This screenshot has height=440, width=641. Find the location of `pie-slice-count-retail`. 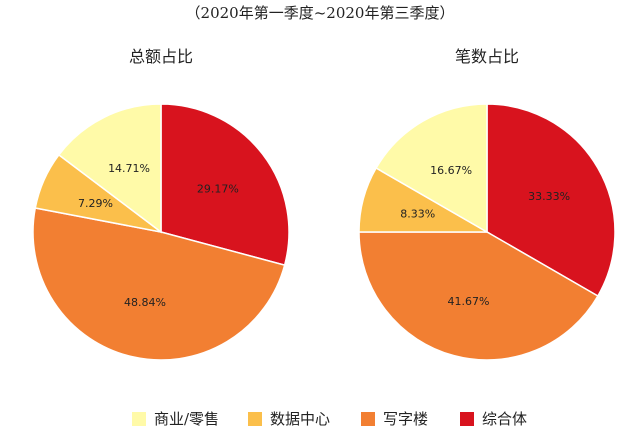

pie-slice-count-retail is located at coordinates (431, 168).